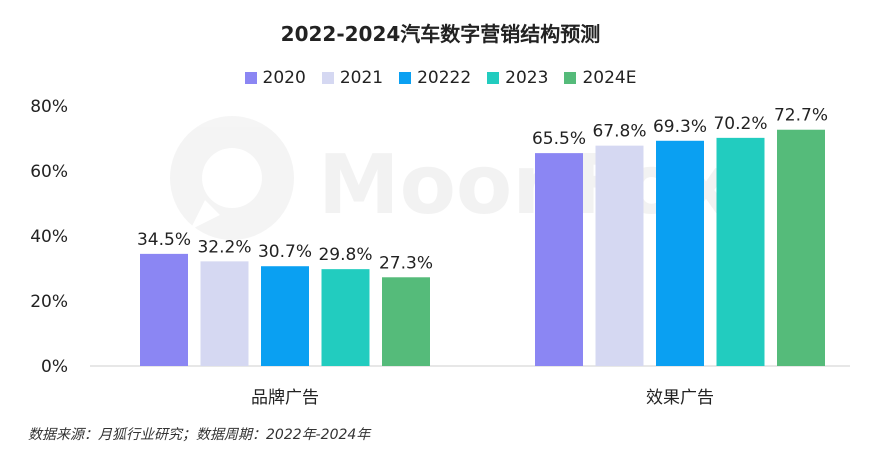 The height and width of the screenshot is (449, 881). Describe the element at coordinates (680, 398) in the screenshot. I see `x-category-label: 效果广告` at that location.